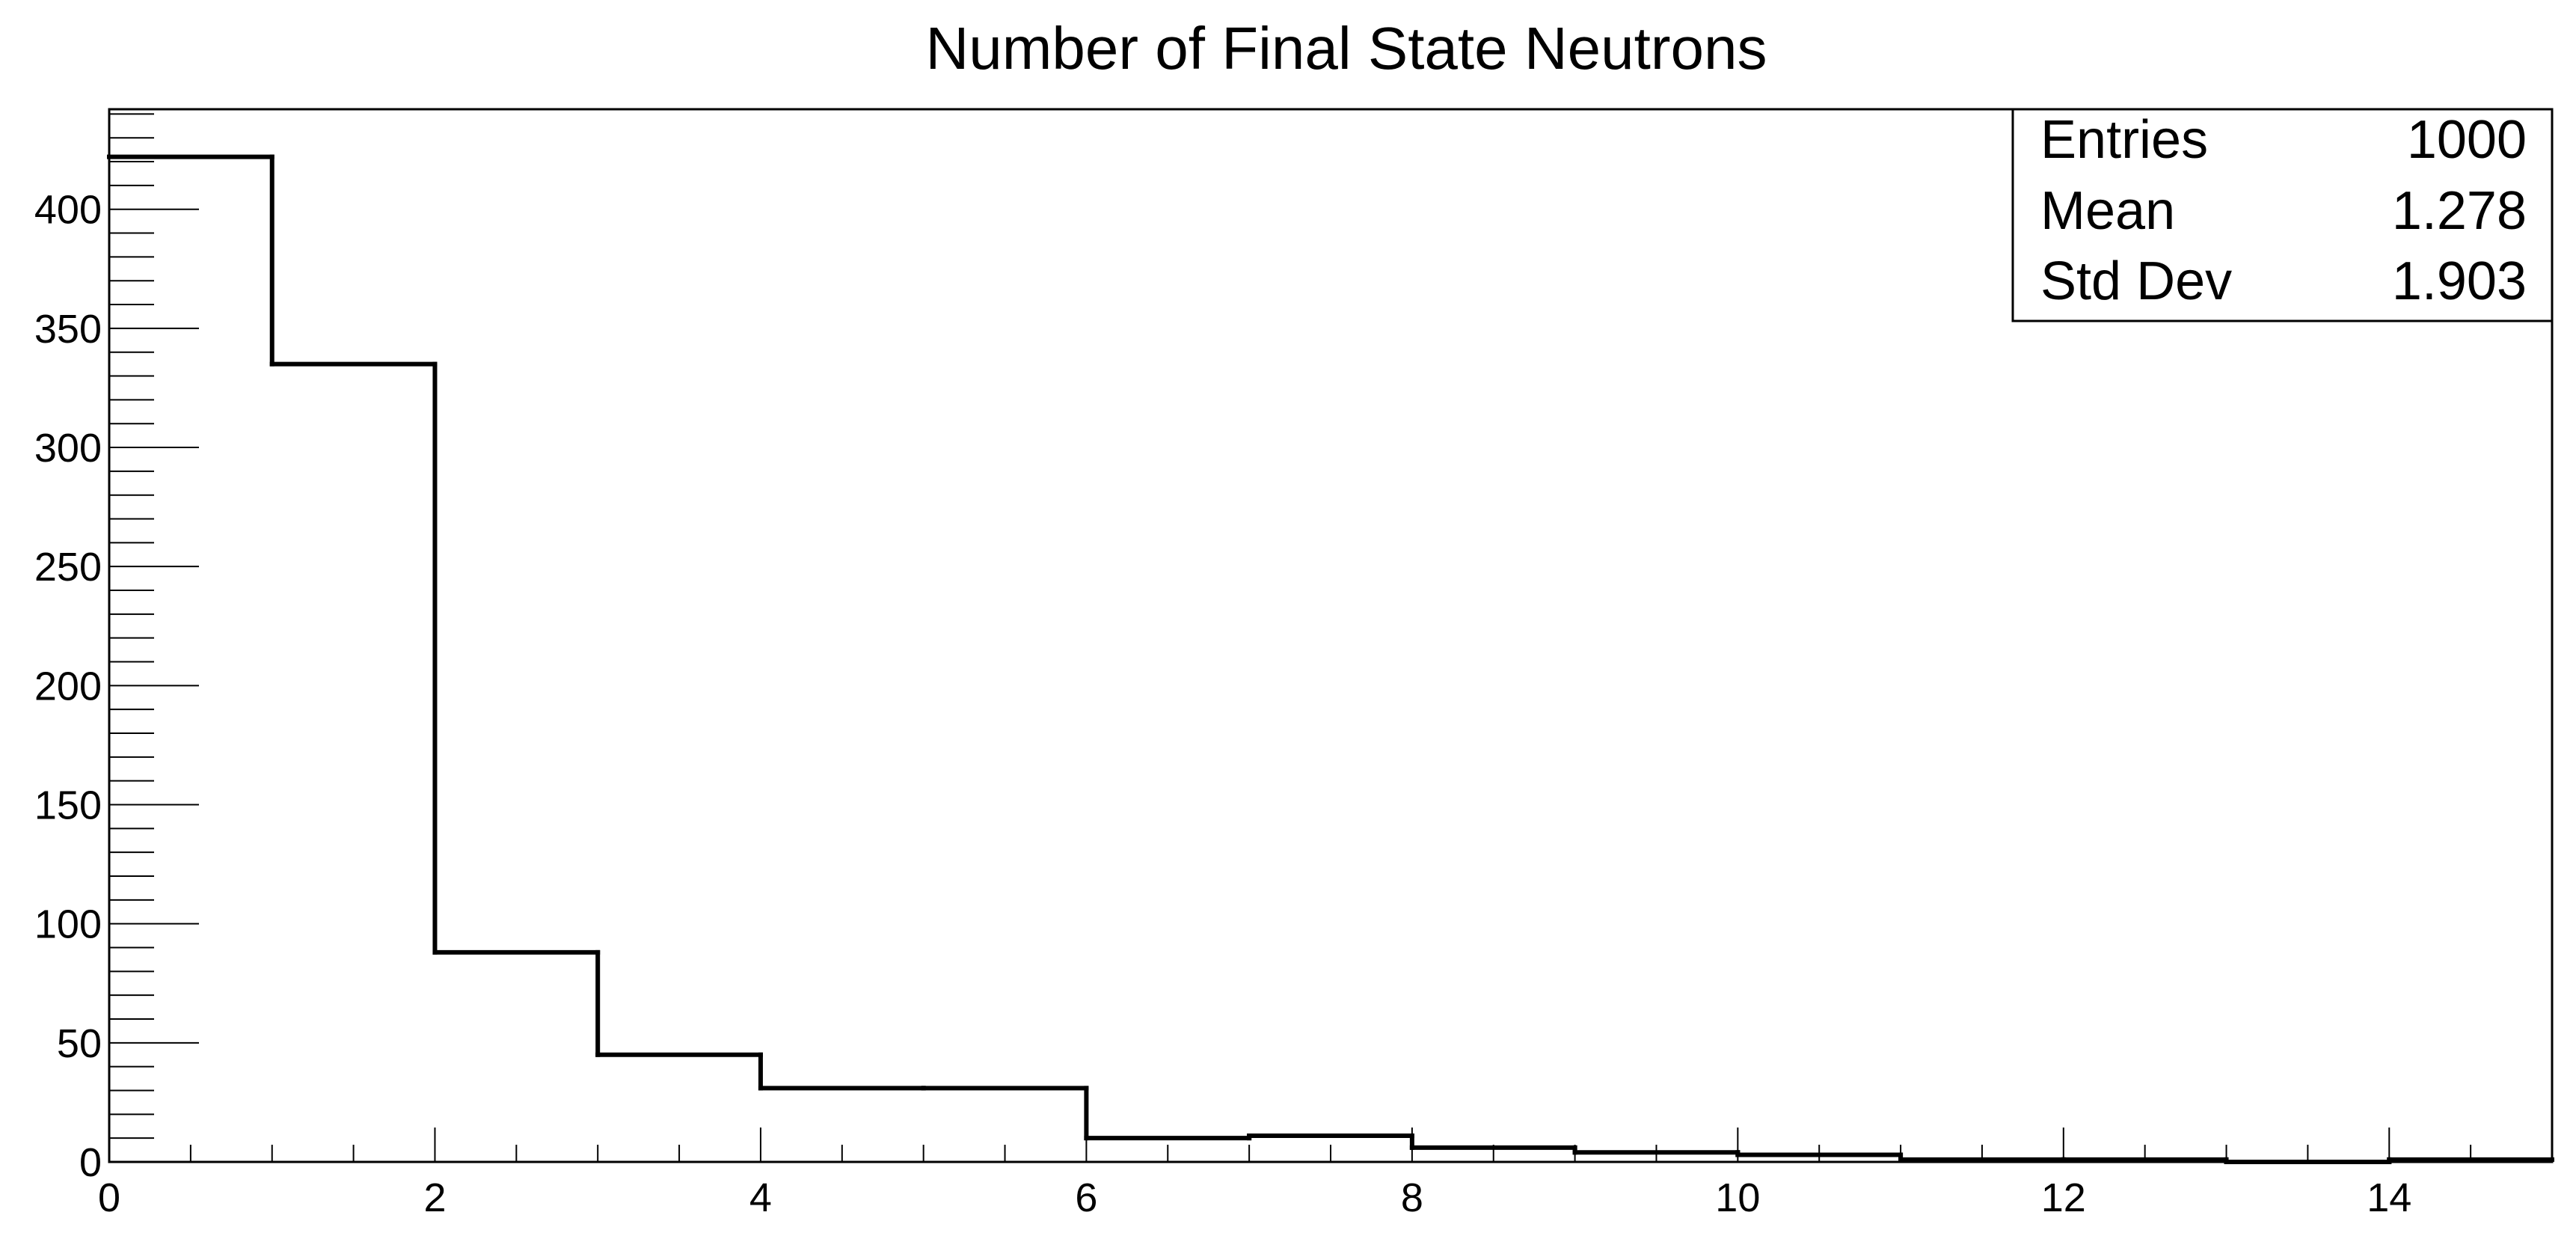  Describe the element at coordinates (1346, 48) in the screenshot. I see `chart-title: Number of Final State Neutrons` at that location.